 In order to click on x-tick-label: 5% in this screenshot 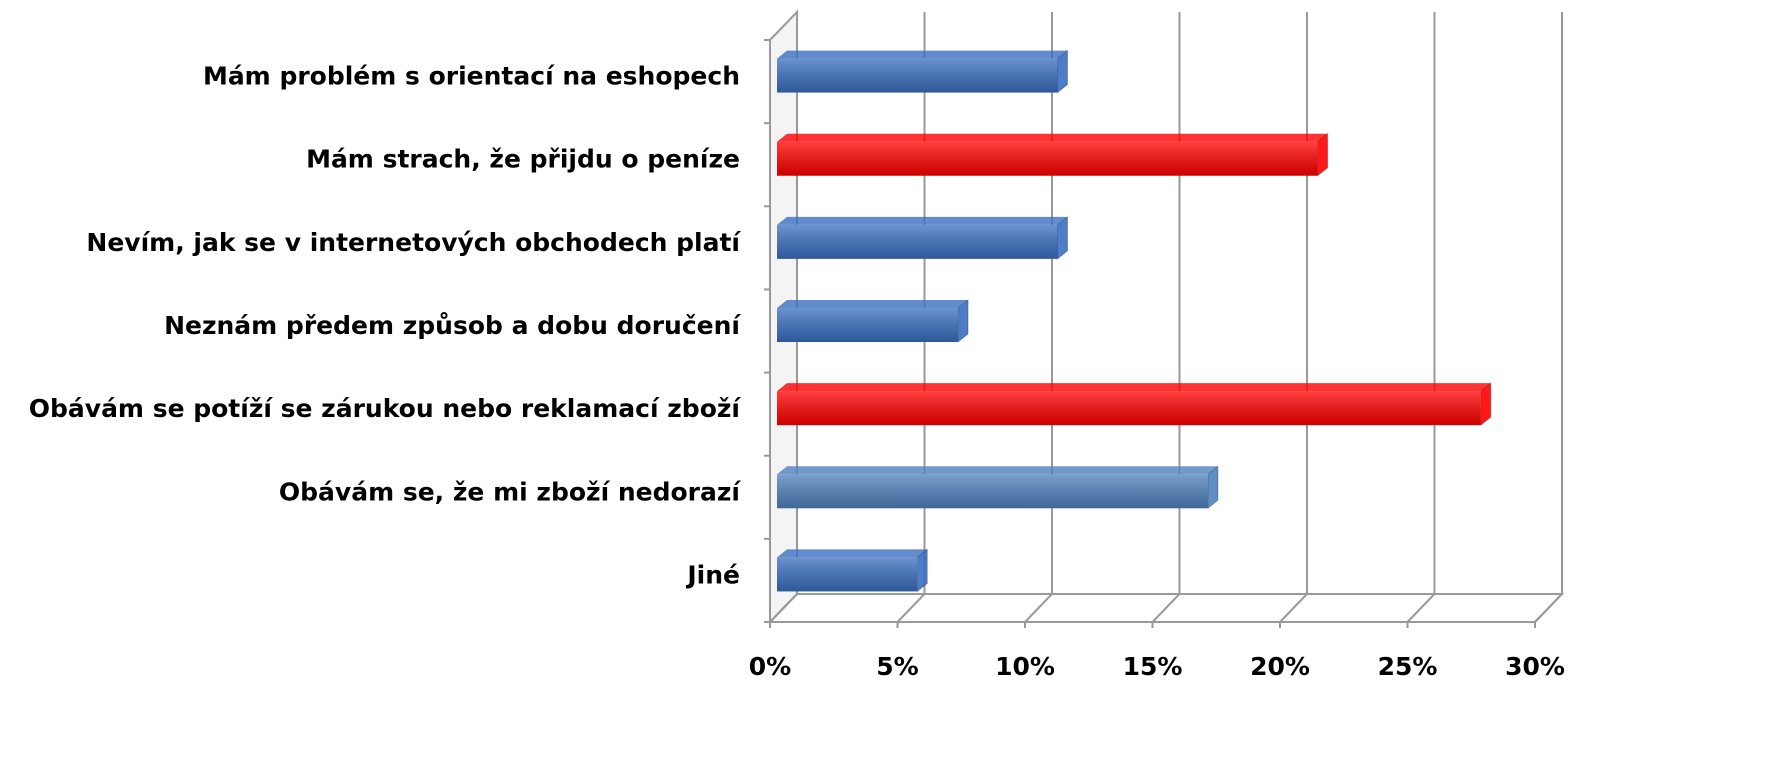, I will do `click(897, 666)`.